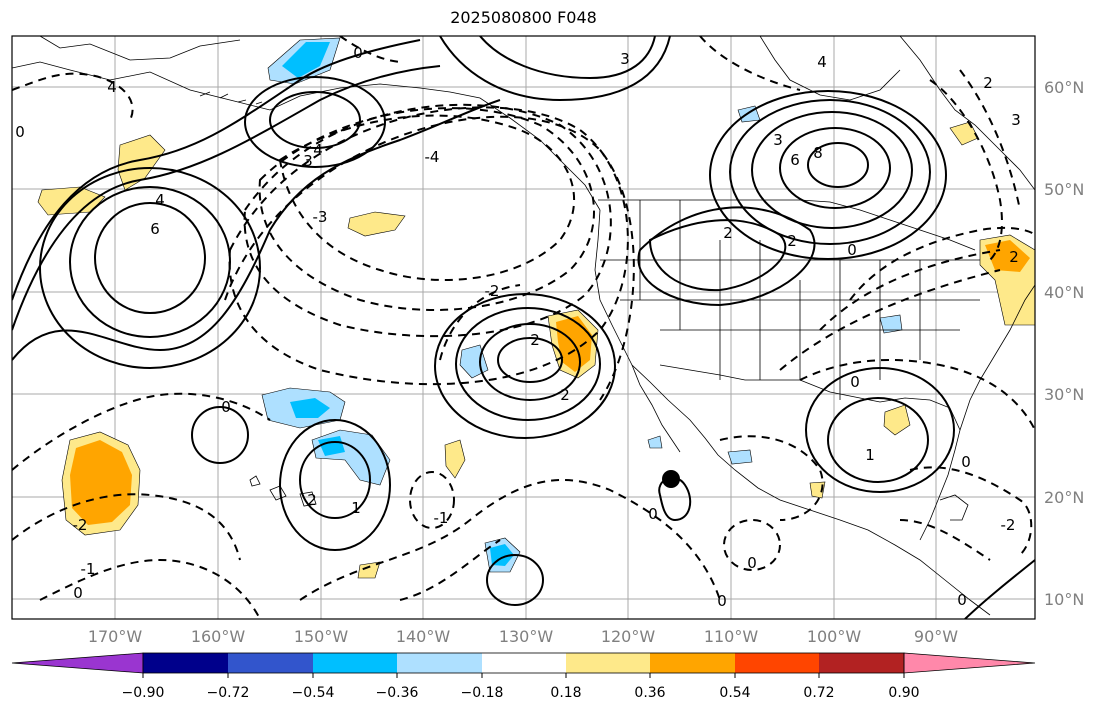  I want to click on colorbar-tick-label: 0.18, so click(565, 693).